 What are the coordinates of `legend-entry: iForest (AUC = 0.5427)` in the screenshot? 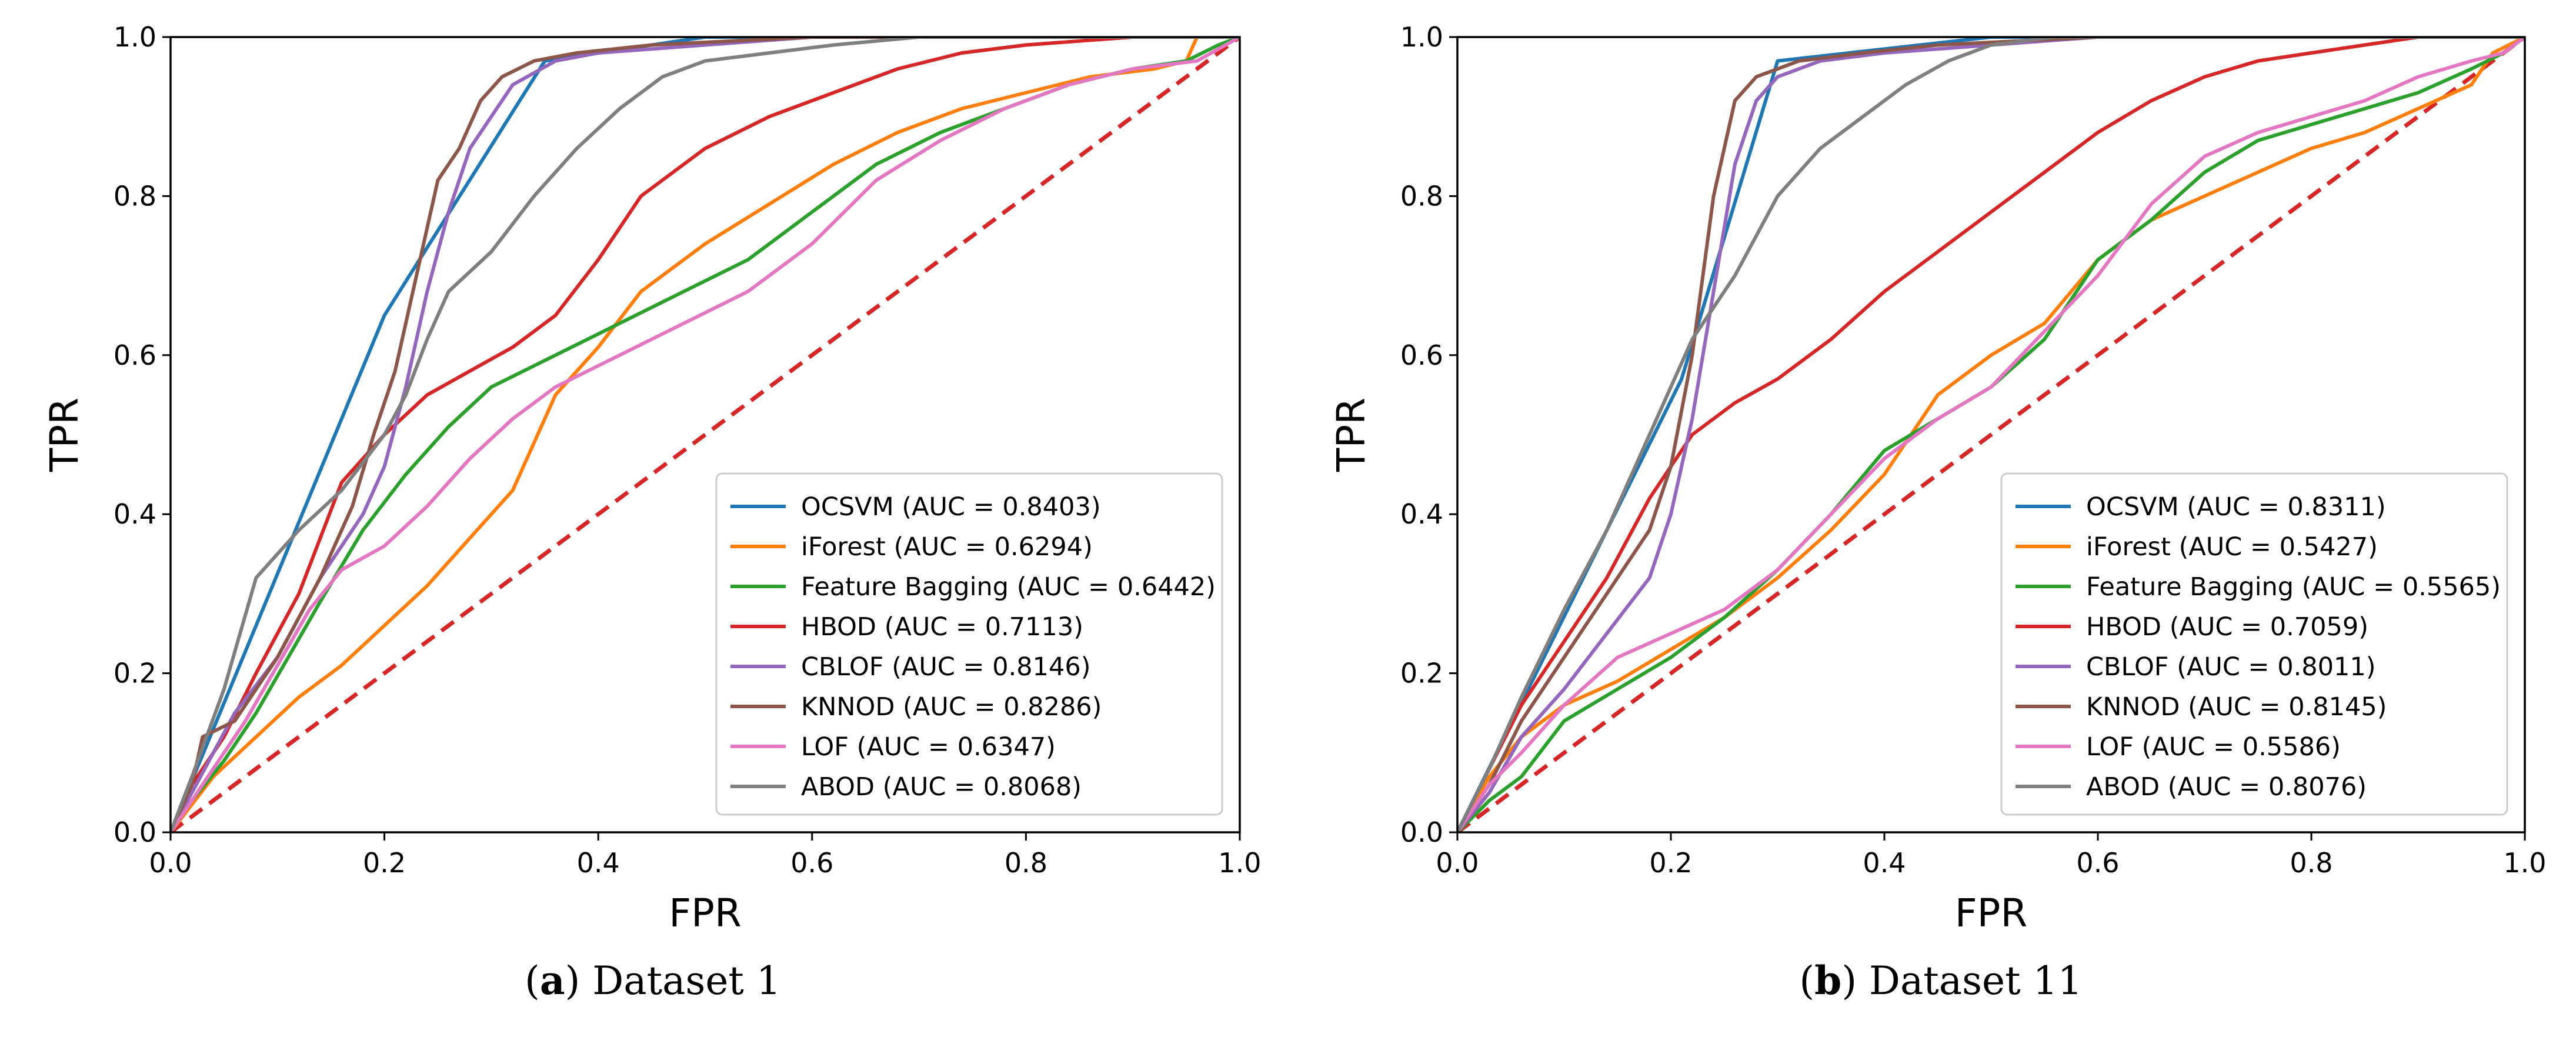 It's located at (2232, 547).